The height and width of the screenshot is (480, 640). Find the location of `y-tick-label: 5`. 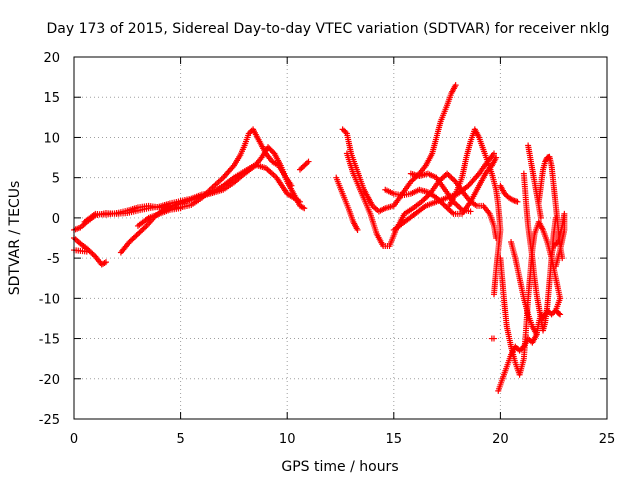

y-tick-label: 5 is located at coordinates (56, 179).